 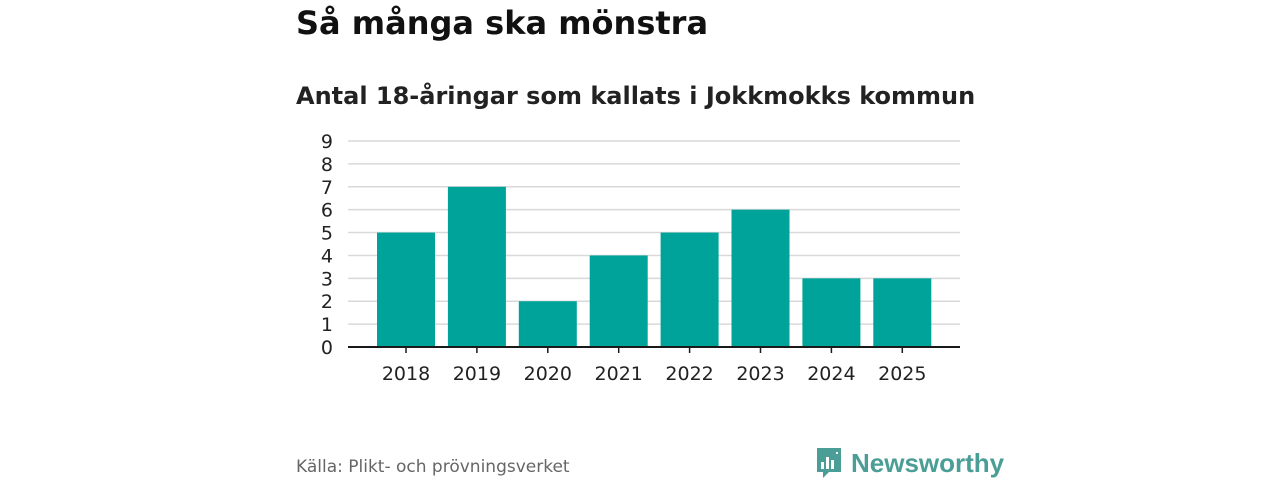 What do you see at coordinates (689, 289) in the screenshot?
I see `bar-2022` at bounding box center [689, 289].